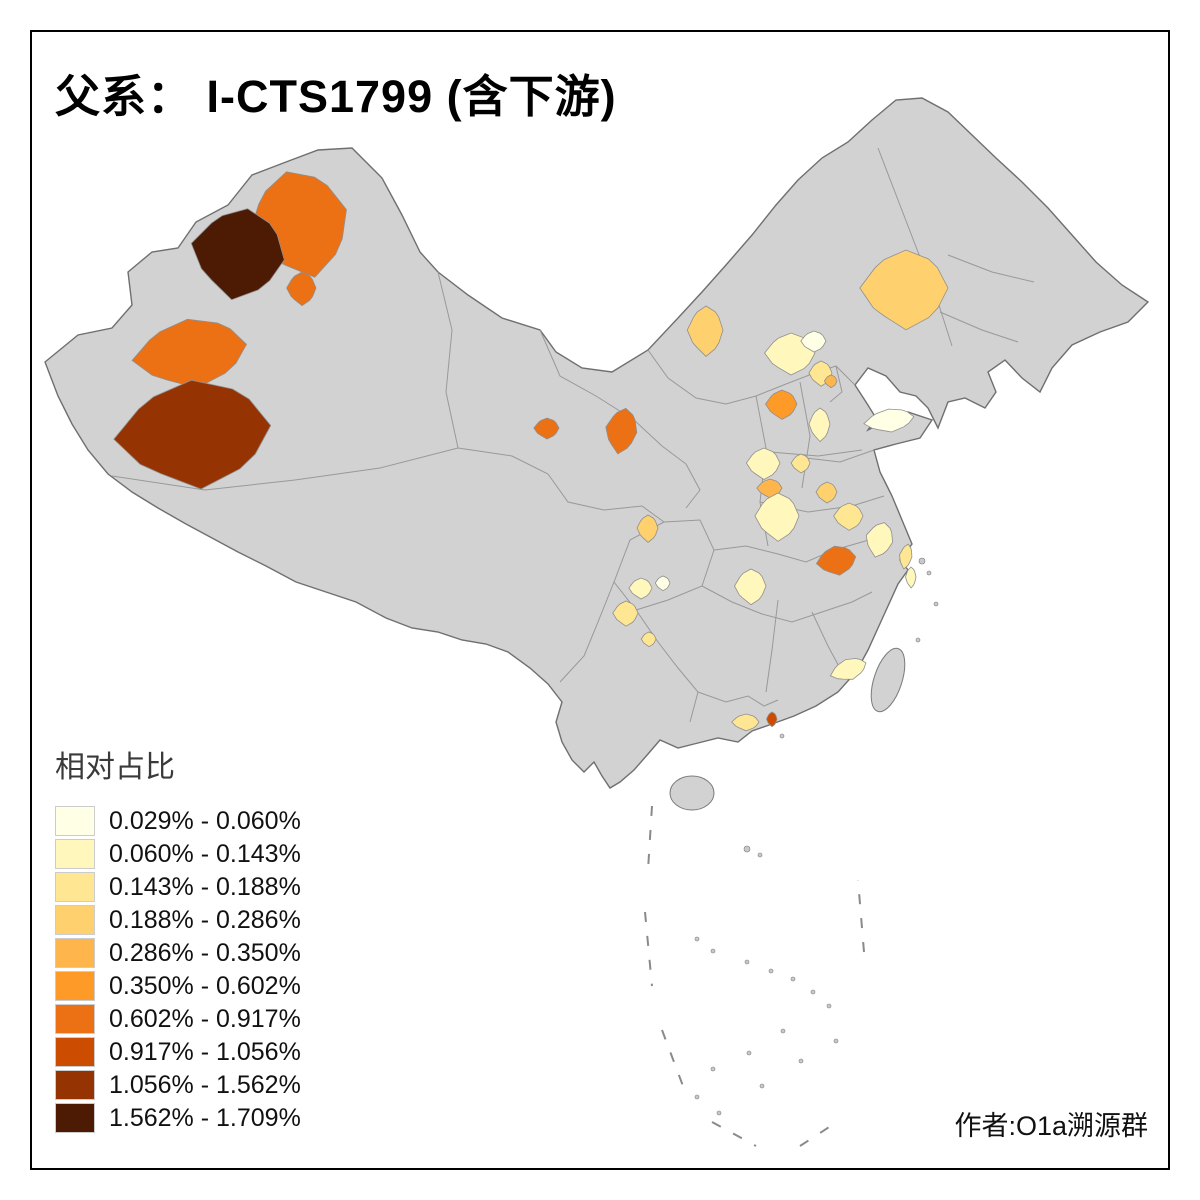  I want to click on hainan-island, so click(692, 793).